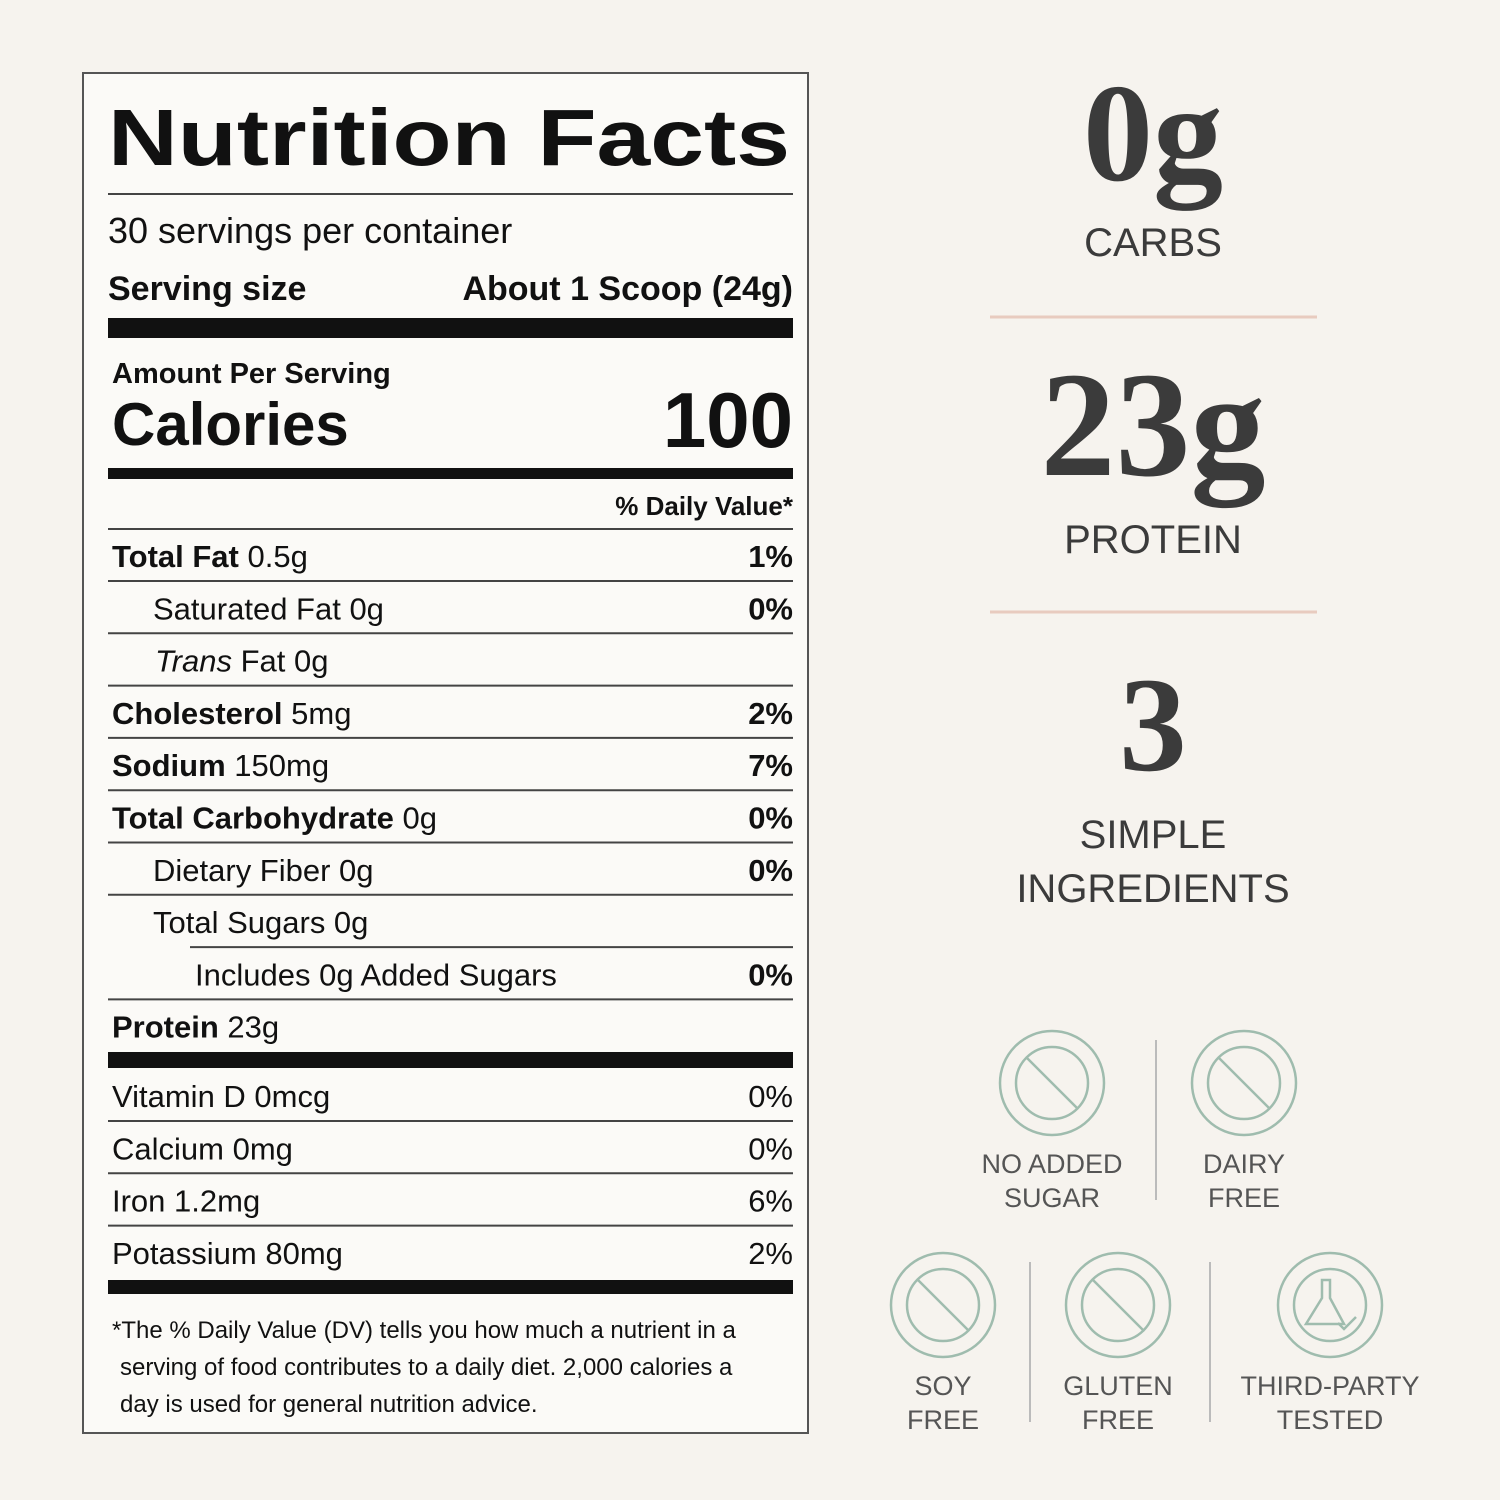 The height and width of the screenshot is (1500, 1500). Describe the element at coordinates (627, 289) in the screenshot. I see `serving-size-value: About 1 Scoop (24g)` at that location.